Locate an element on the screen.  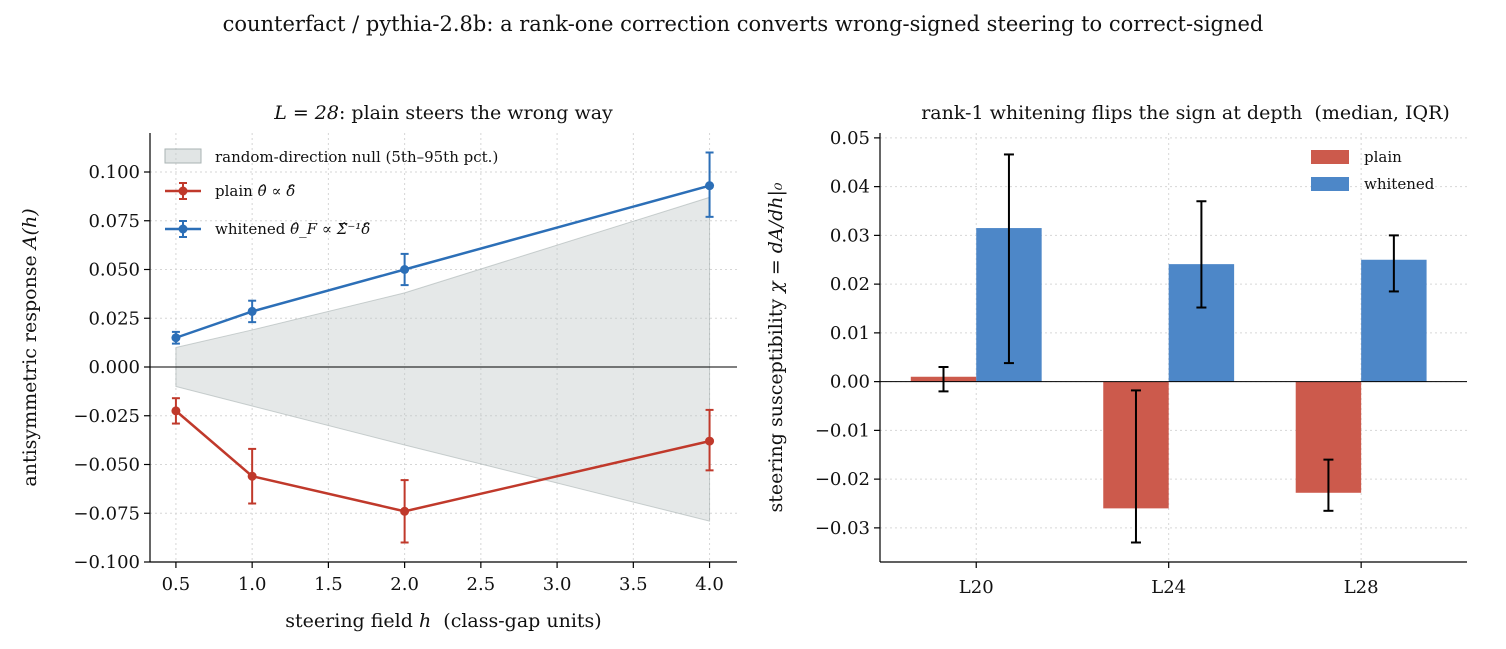
y-tick-label: −0.01 is located at coordinates (842, 430).